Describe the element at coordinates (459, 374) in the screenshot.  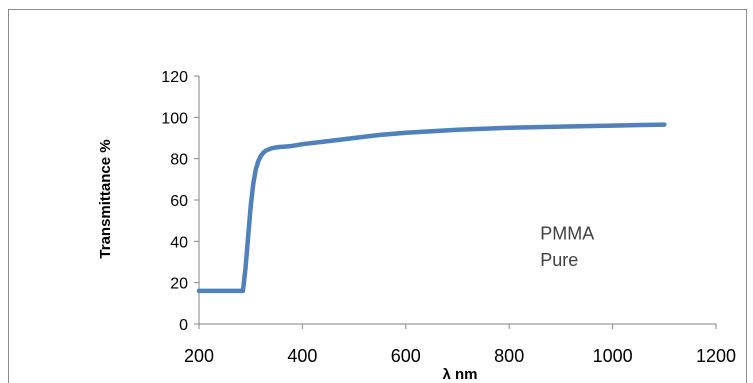
I see `x-axis-label: λ nm` at that location.